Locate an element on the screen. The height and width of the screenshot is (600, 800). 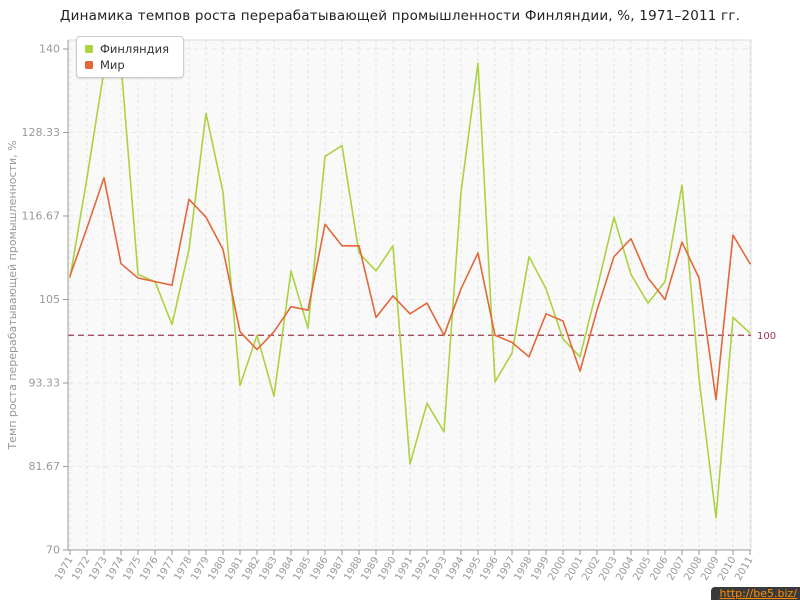
x-tick-label: 2011 is located at coordinates (744, 569).